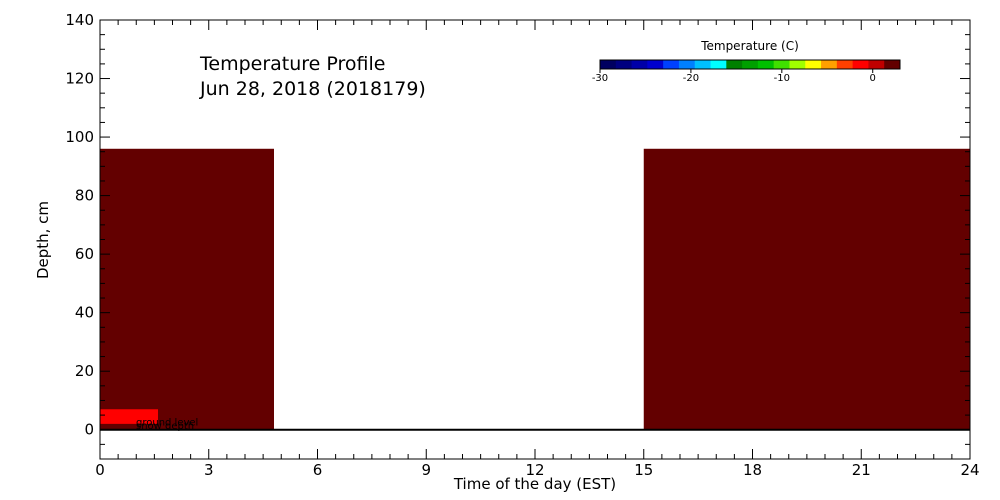  What do you see at coordinates (426, 470) in the screenshot?
I see `x-tick-label: 9` at bounding box center [426, 470].